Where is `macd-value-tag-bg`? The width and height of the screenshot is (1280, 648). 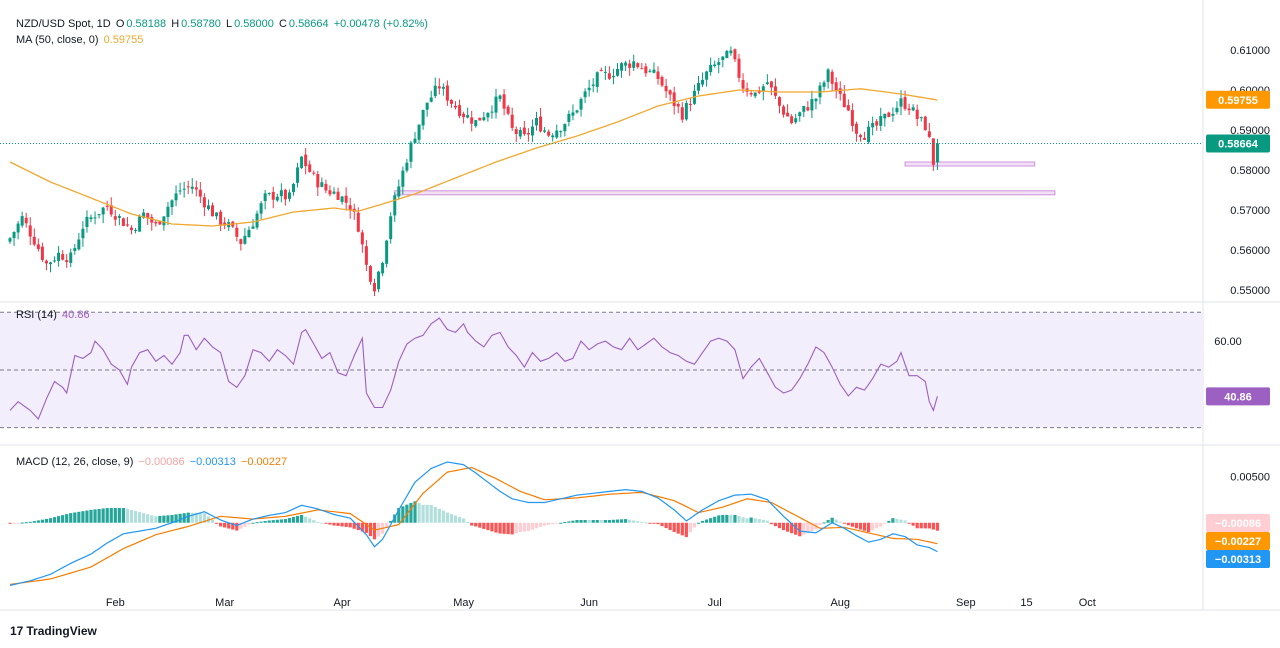 macd-value-tag-bg is located at coordinates (1238, 559).